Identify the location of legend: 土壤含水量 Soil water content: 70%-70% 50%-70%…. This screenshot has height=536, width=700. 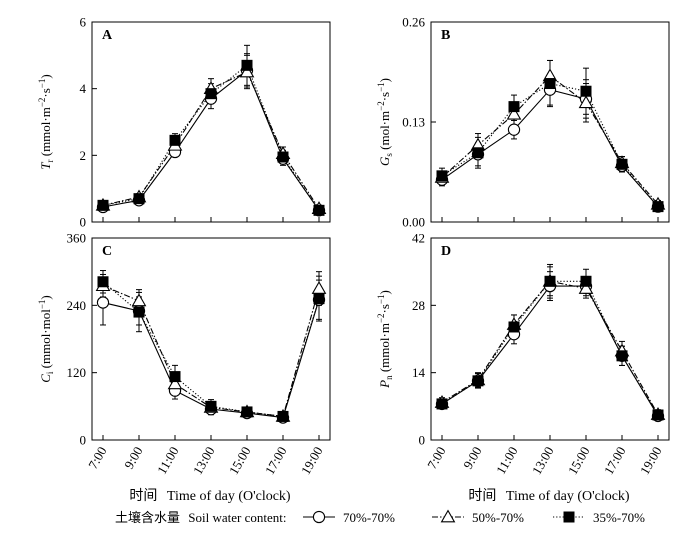
(380, 517).